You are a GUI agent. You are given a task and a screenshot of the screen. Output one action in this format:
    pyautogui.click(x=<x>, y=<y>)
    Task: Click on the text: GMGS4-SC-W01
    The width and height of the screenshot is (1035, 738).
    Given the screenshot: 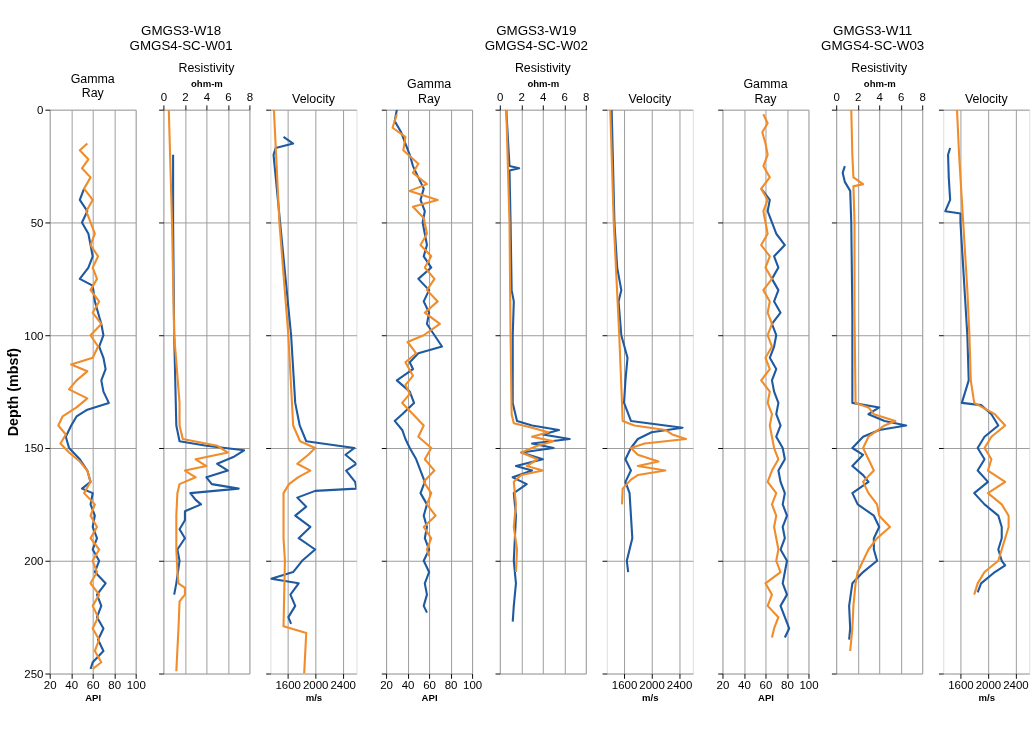 What is the action you would take?
    pyautogui.click(x=181, y=45)
    